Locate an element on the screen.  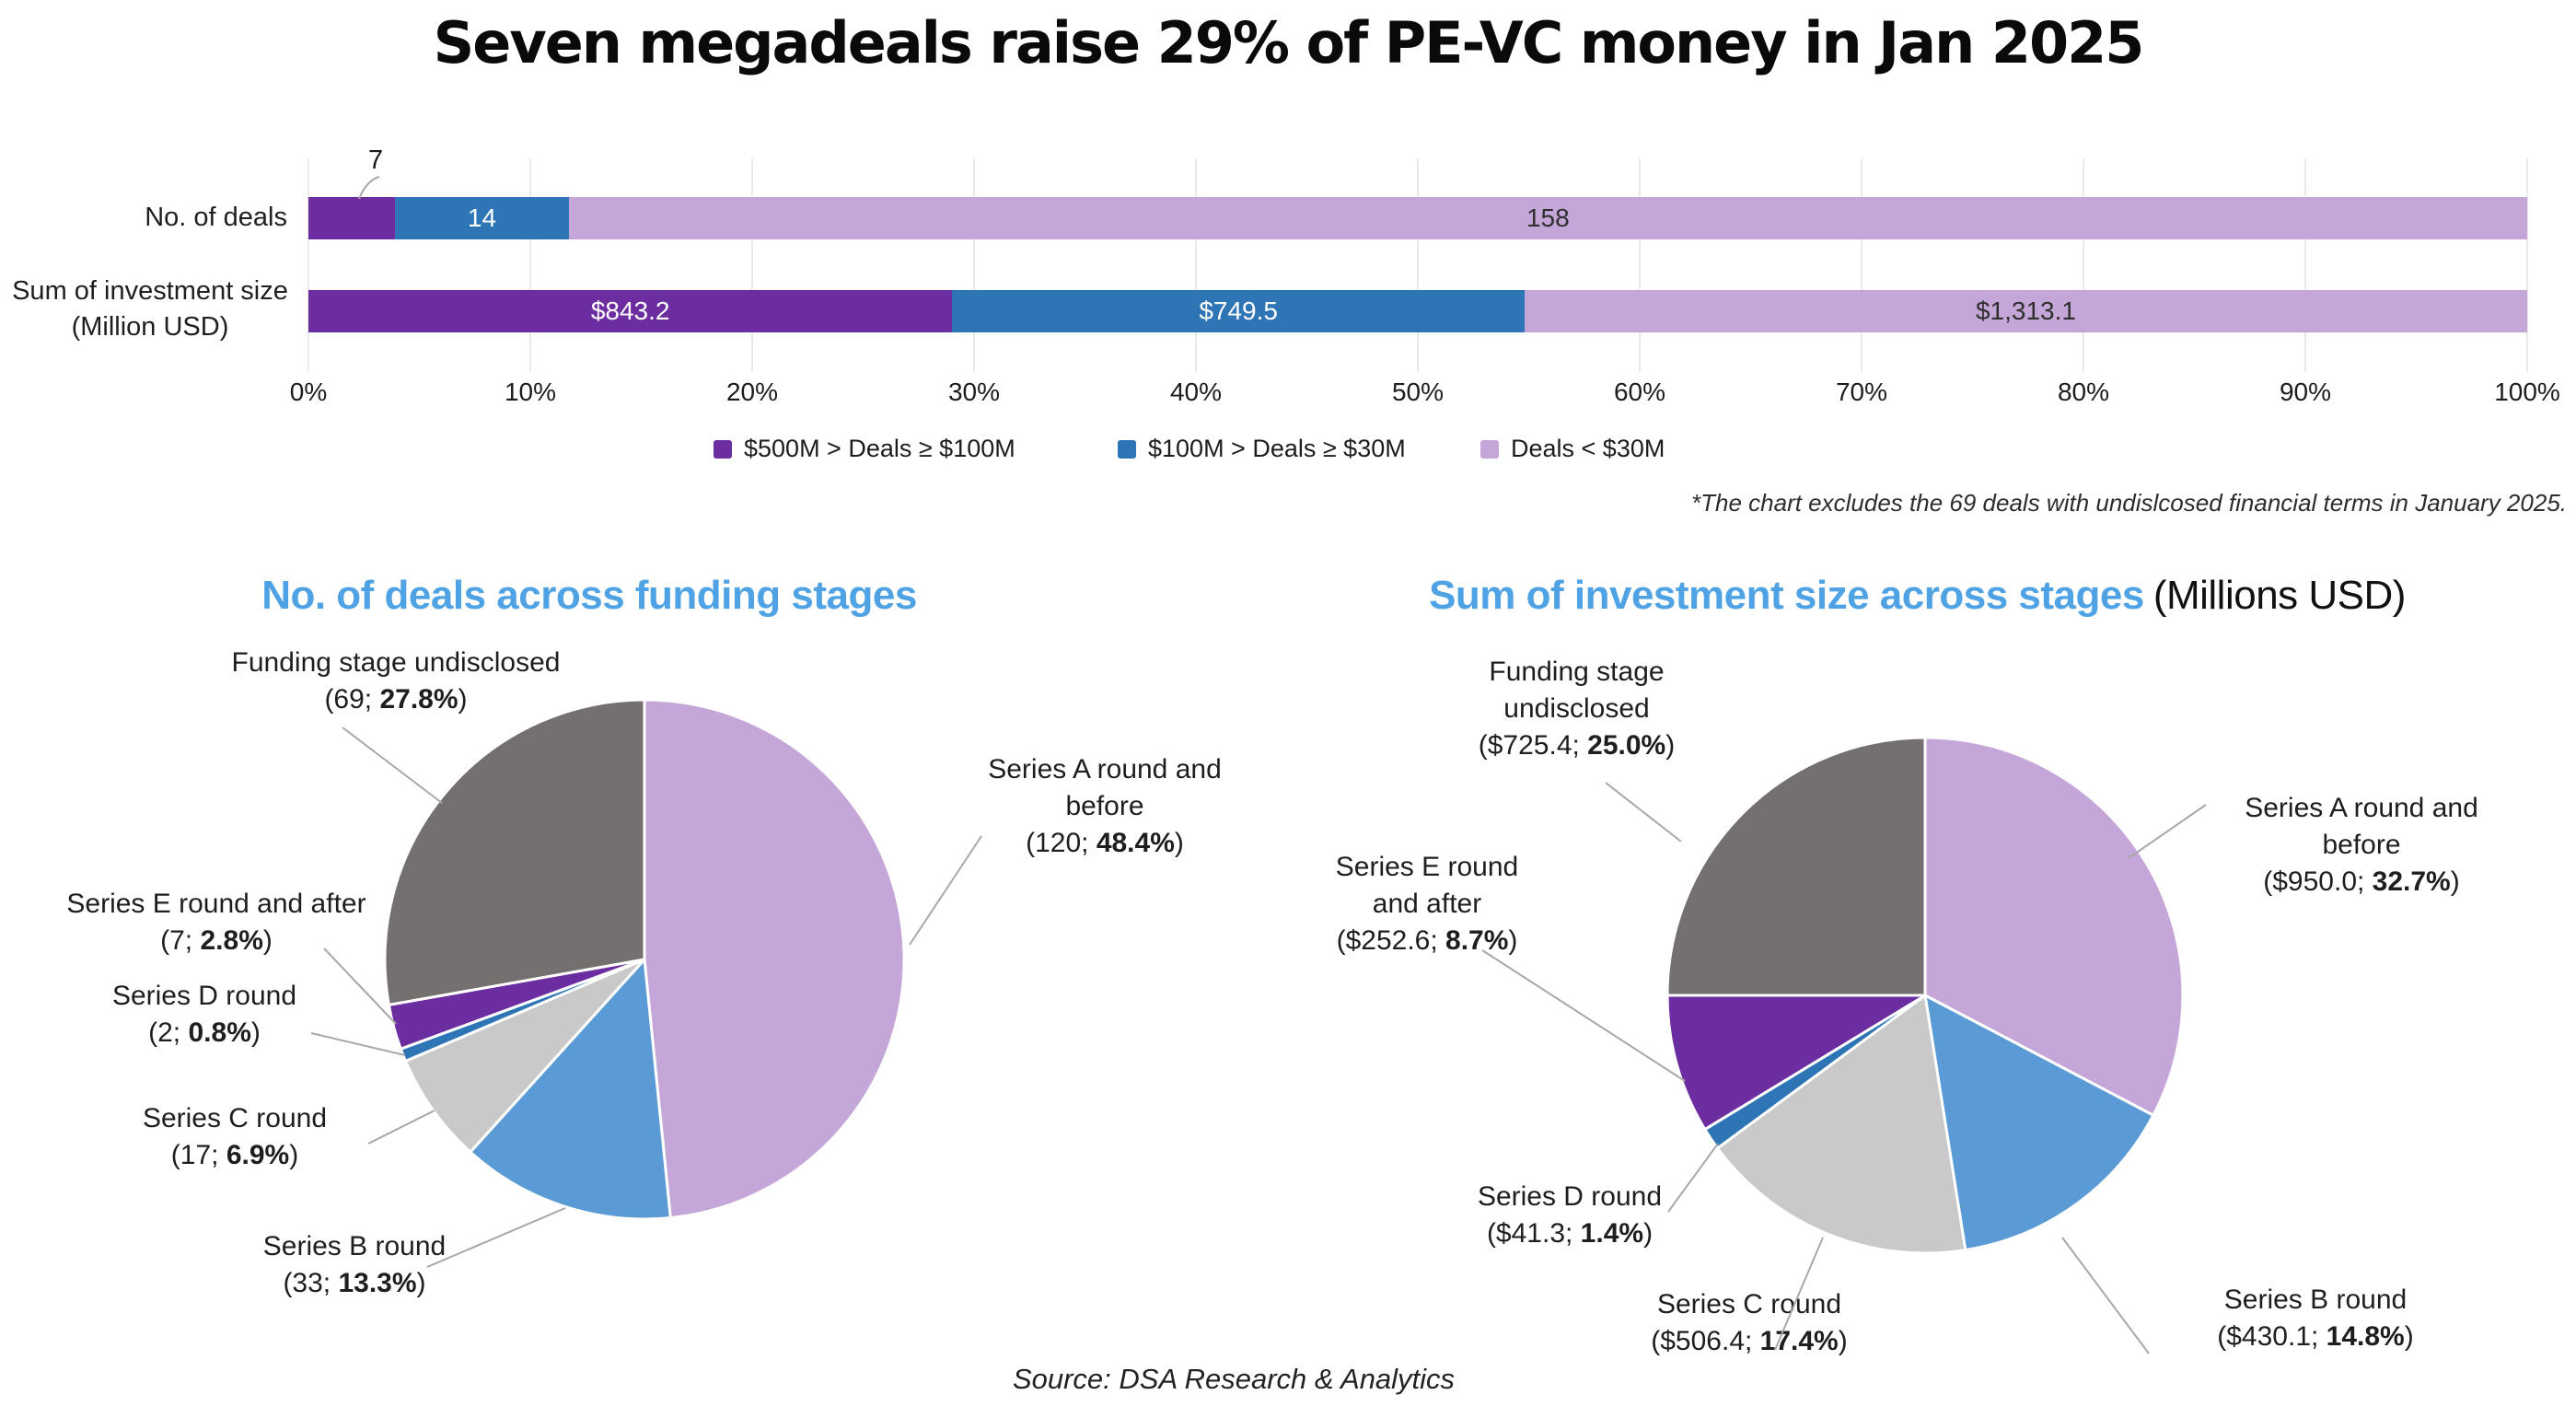
bar-category-line: (Million USD) is located at coordinates (150, 327).